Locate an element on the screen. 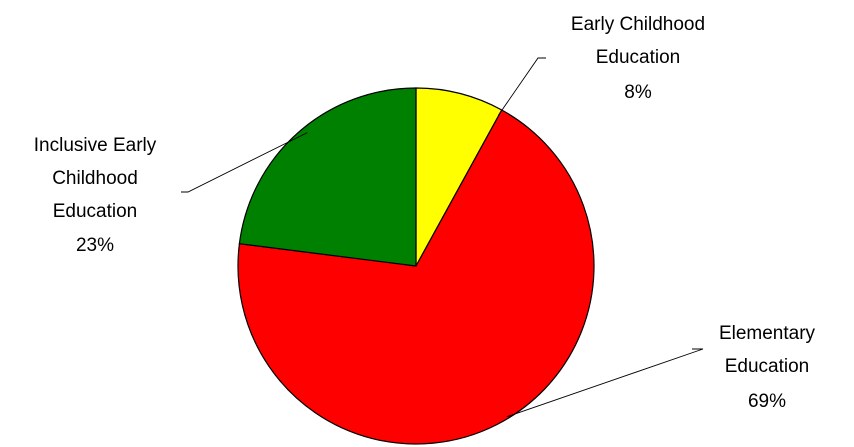 Image resolution: width=854 pixels, height=447 pixels. leader-early-childhood is located at coordinates (522, 86).